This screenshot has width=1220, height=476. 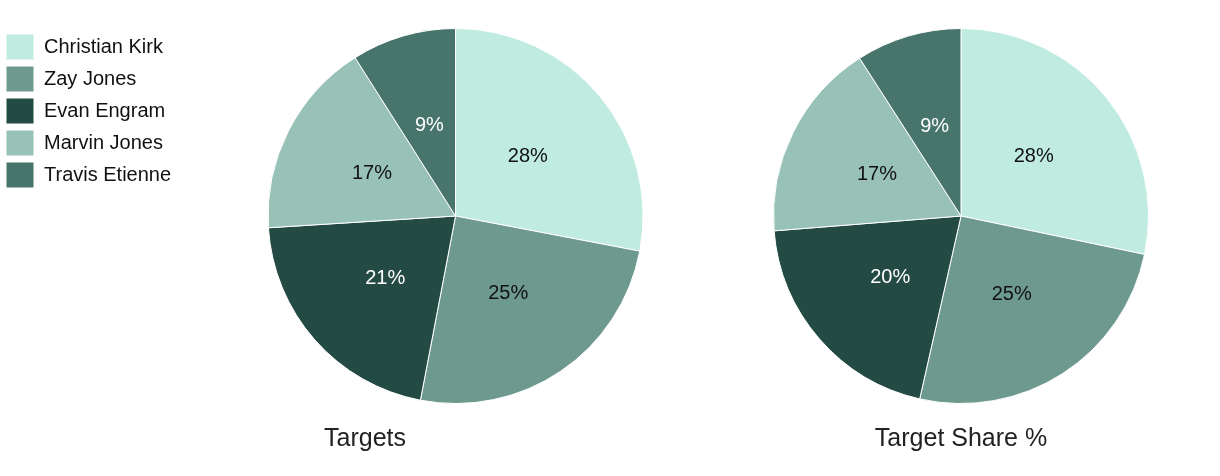 What do you see at coordinates (108, 173) in the screenshot?
I see `legend-label: Travis Etienne` at bounding box center [108, 173].